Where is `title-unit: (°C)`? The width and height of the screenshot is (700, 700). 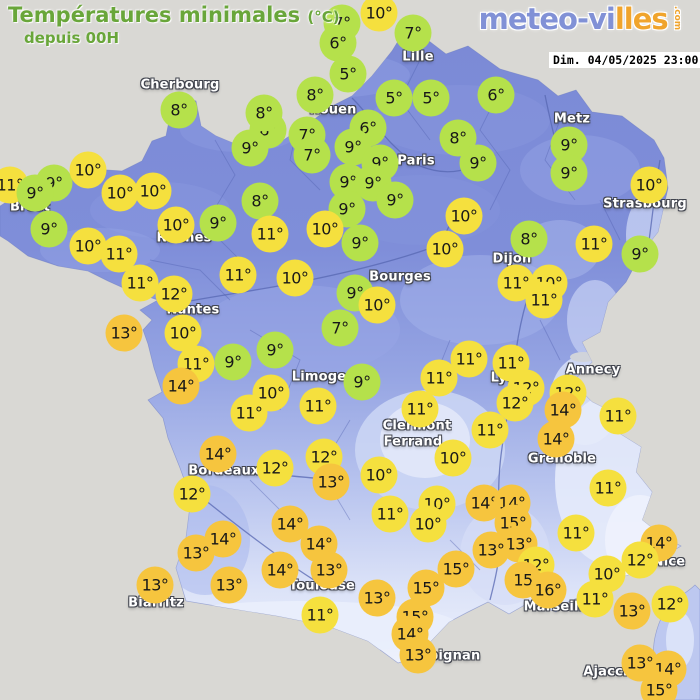
title-unit: (°C) is located at coordinates (323, 17).